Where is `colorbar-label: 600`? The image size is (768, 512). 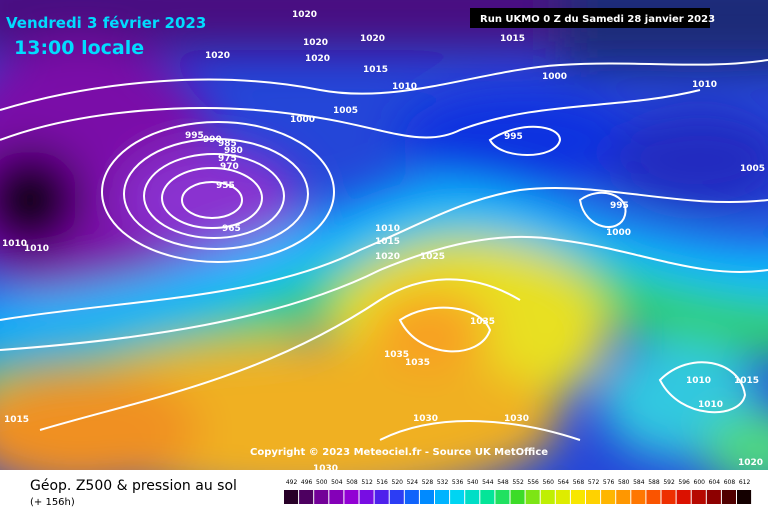
colorbar-label: 600 is located at coordinates (700, 482).